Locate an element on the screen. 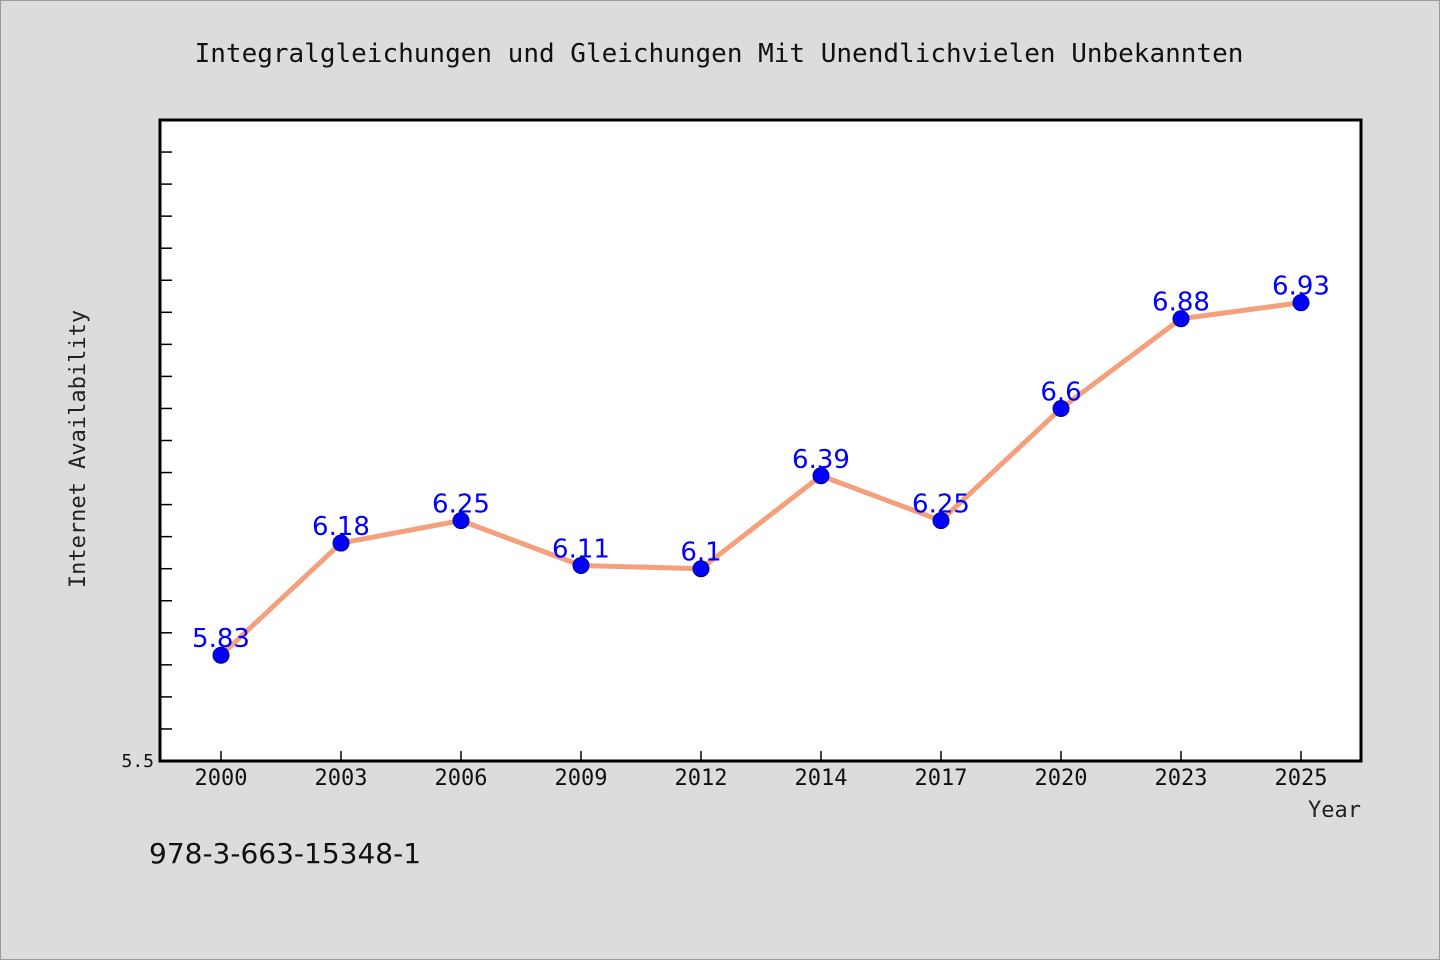 The height and width of the screenshot is (960, 1440). x-axis-label: Year is located at coordinates (1334, 810).